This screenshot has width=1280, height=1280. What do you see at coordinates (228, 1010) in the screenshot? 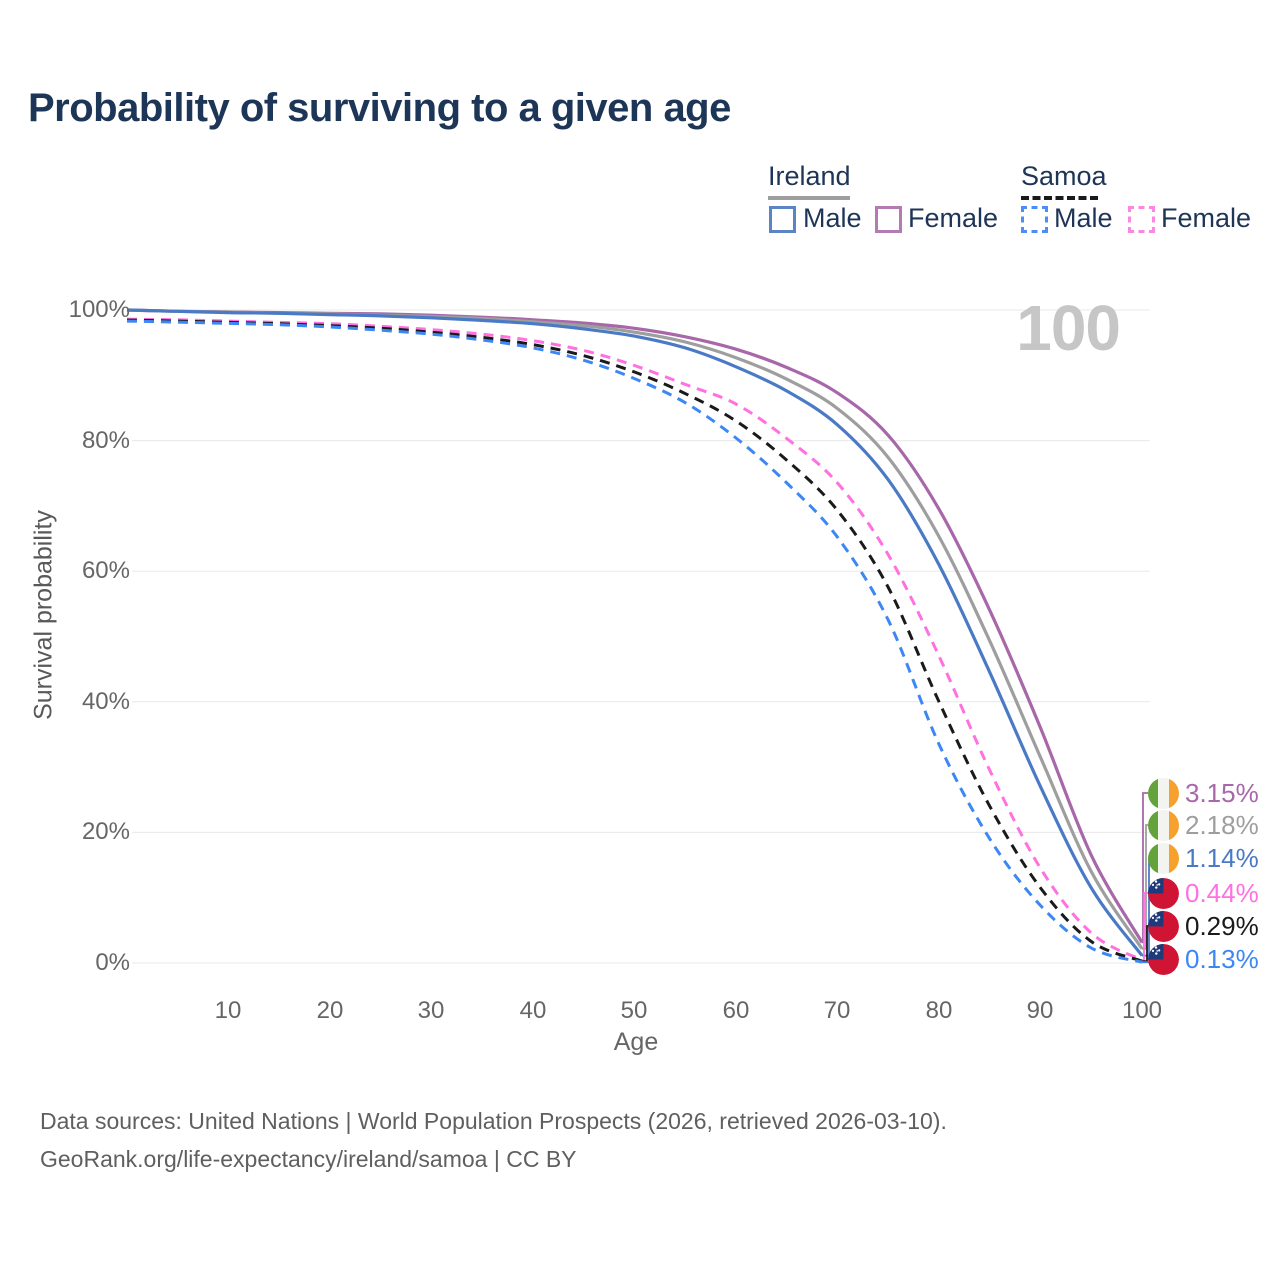
I see `x-tick-10: 10` at bounding box center [228, 1010].